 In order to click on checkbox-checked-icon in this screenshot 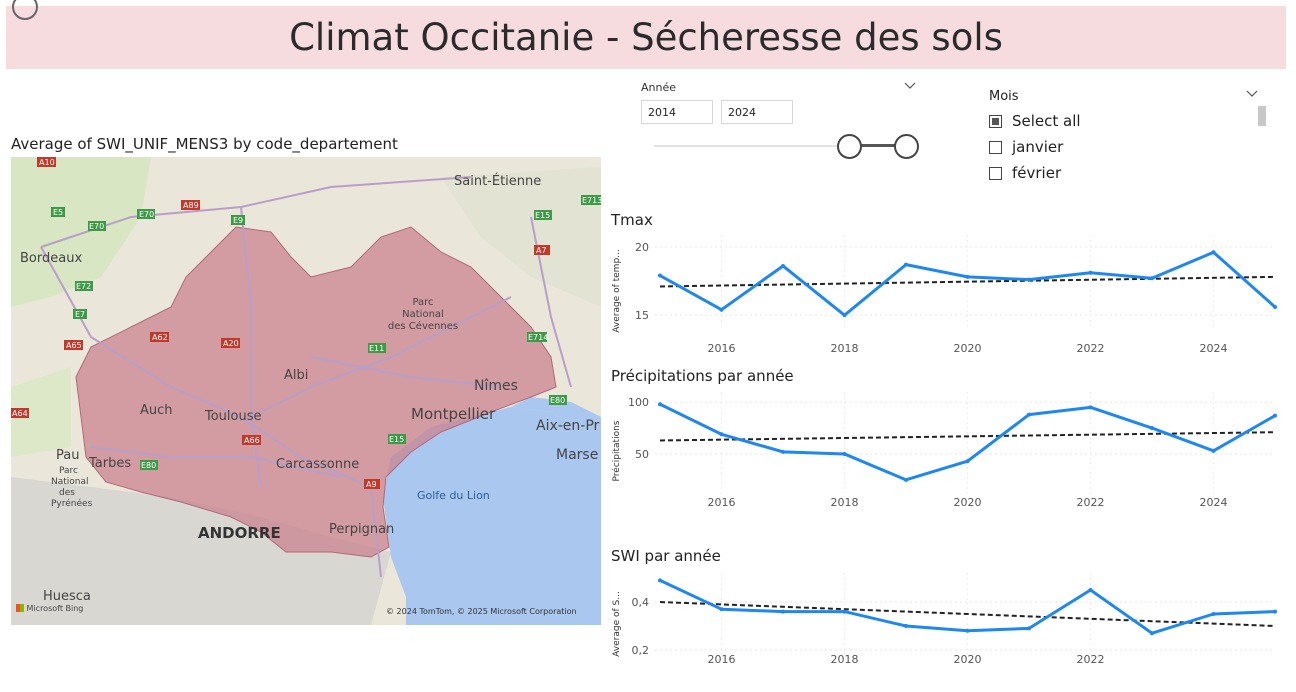, I will do `click(995, 121)`.